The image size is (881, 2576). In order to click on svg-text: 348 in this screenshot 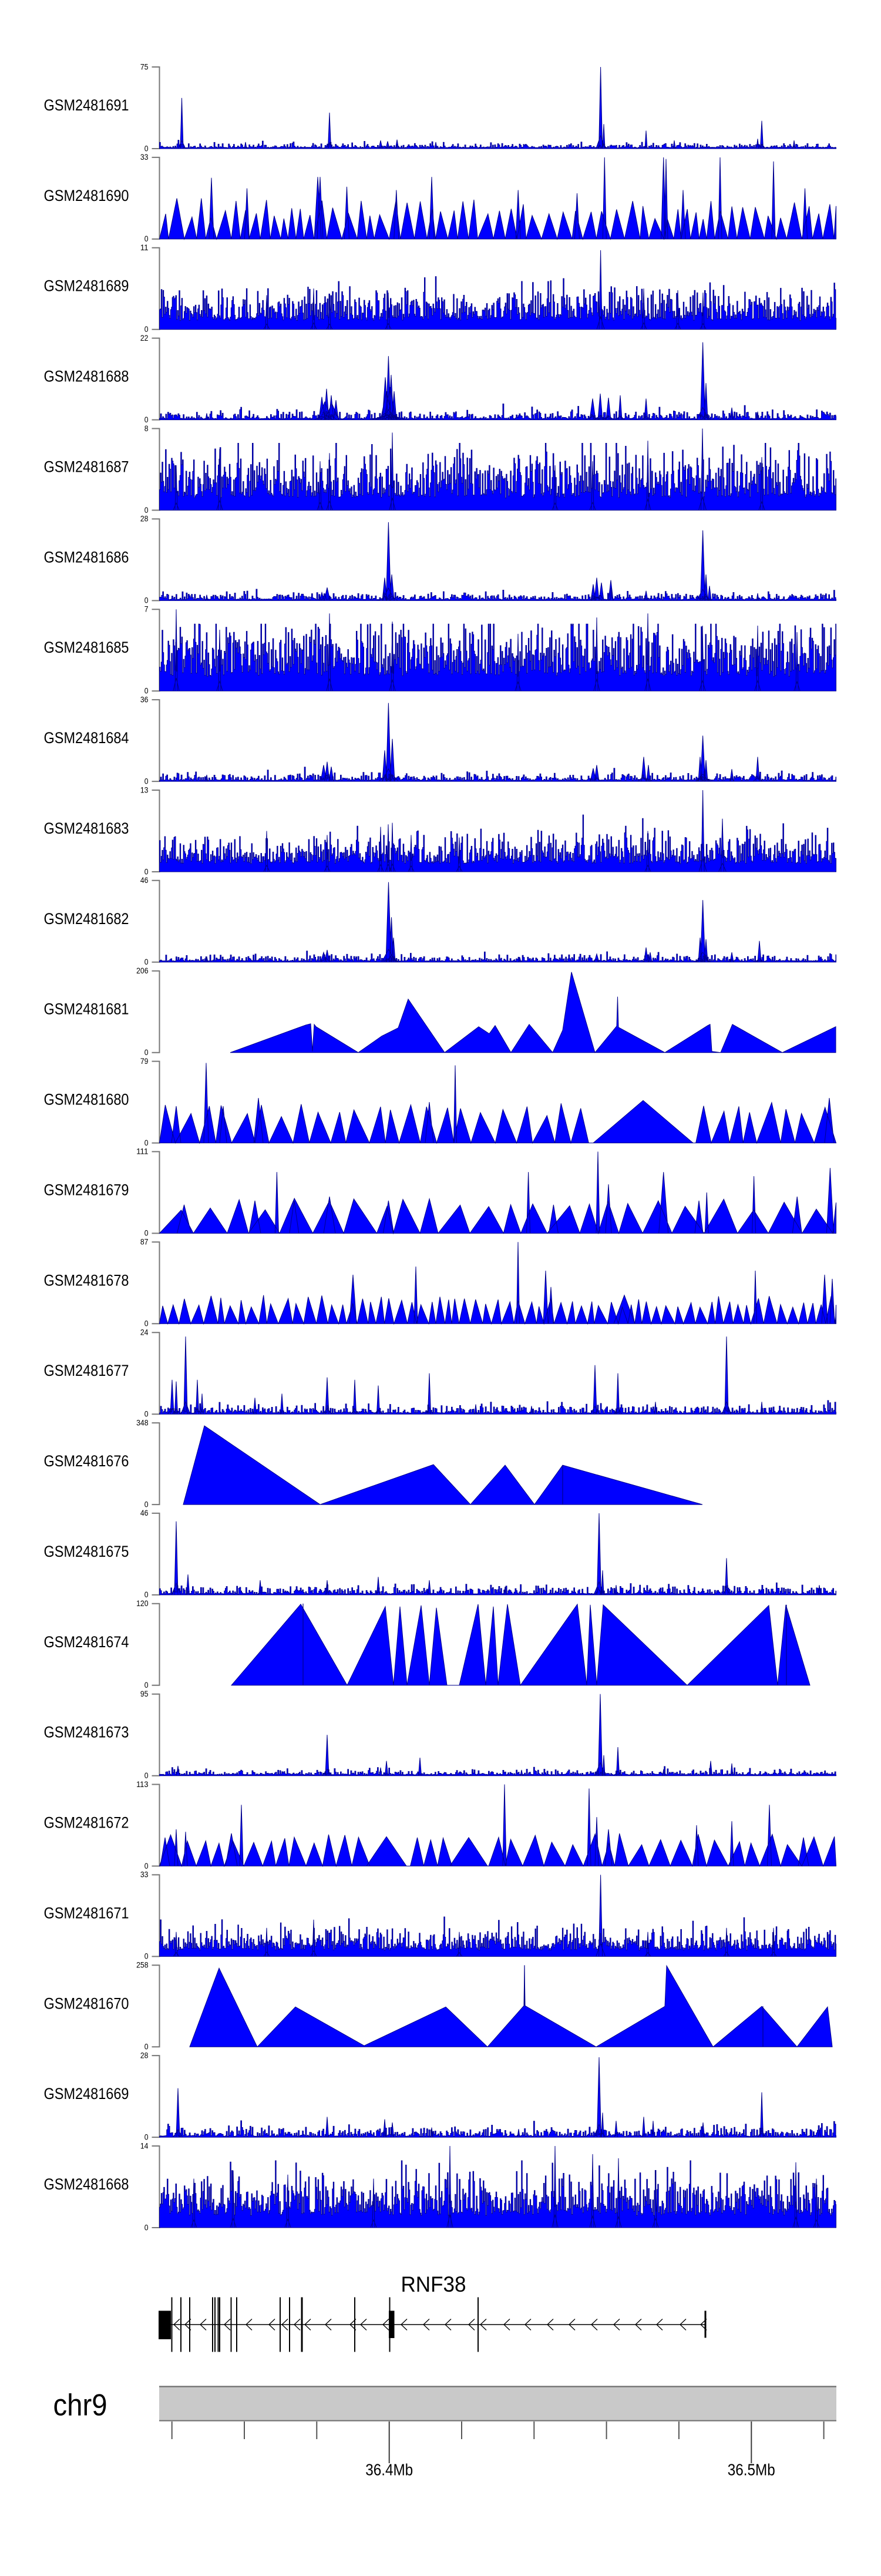, I will do `click(143, 1422)`.